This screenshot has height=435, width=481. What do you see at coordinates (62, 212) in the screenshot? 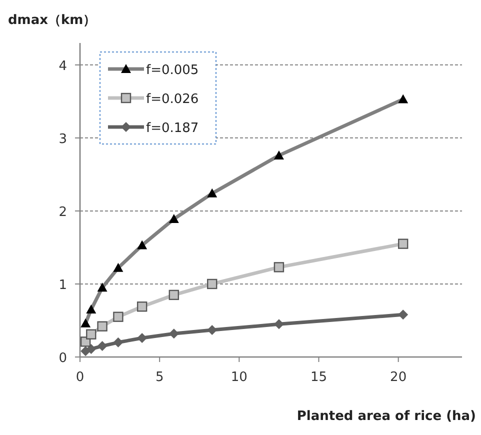
I see `y-tick-label: 2` at bounding box center [62, 212].